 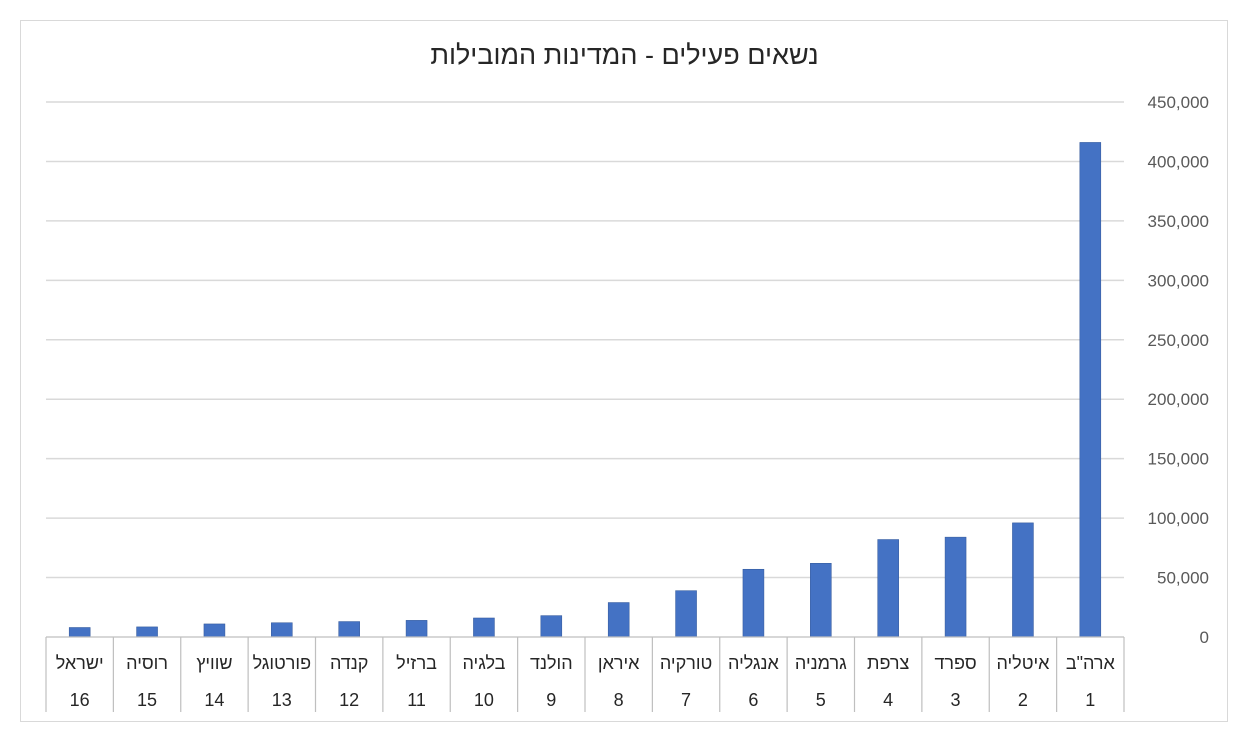 I want to click on y-tick-label: 100,000, so click(x=1178, y=518).